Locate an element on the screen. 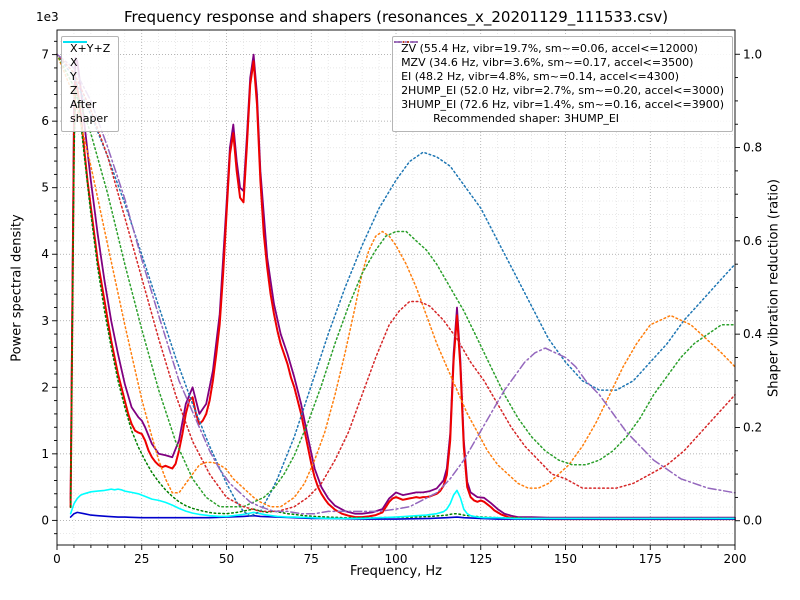 This screenshot has width=800, height=600. legend-label: After shaper is located at coordinates (89, 111).